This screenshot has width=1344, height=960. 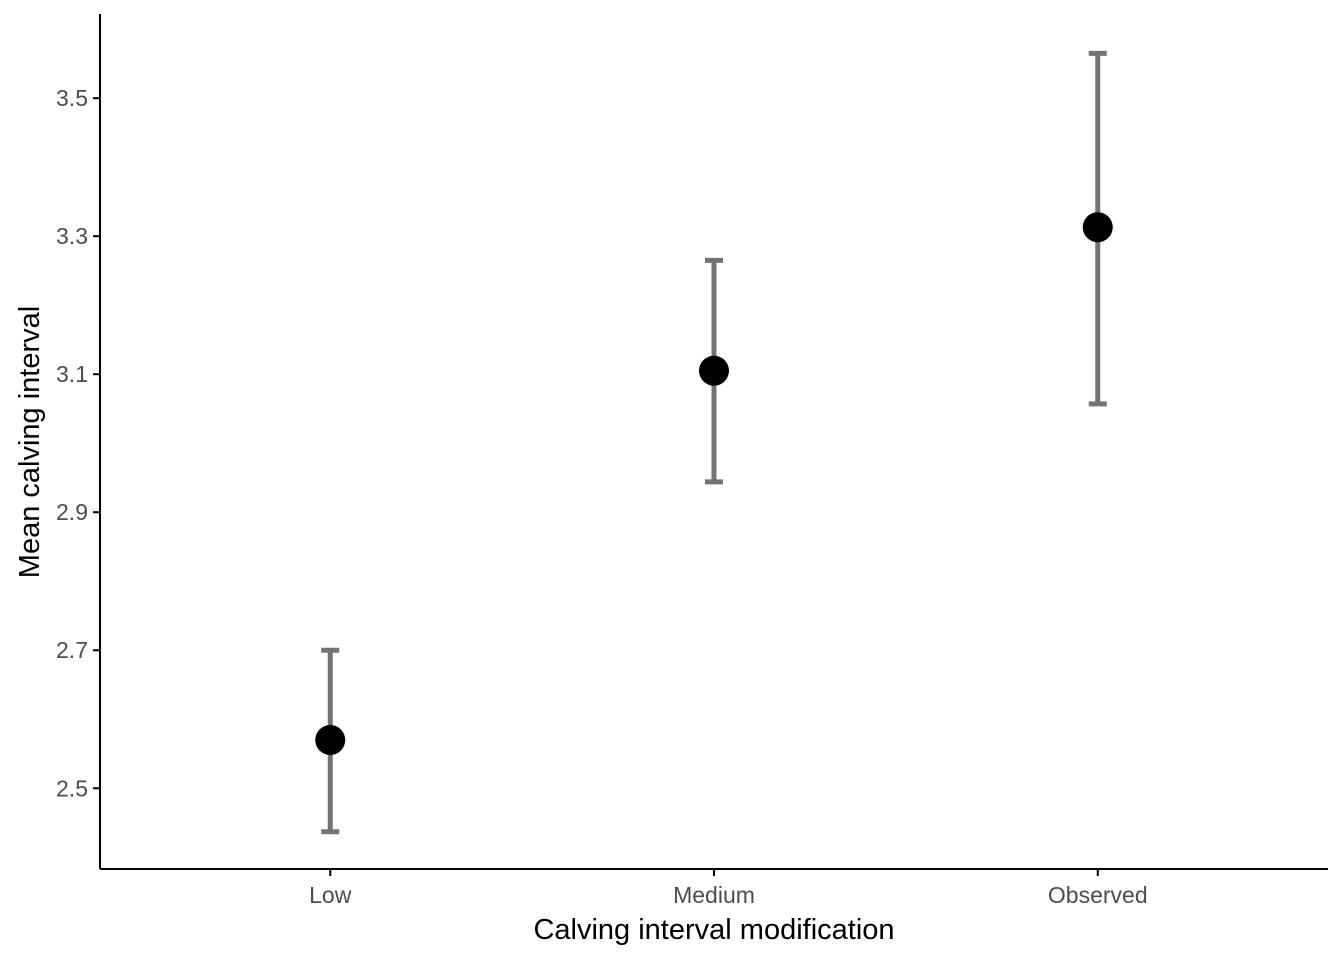 I want to click on y-ticks: 2.5 2.7 2.9 3.1 3.3 3.5, so click(x=78, y=443).